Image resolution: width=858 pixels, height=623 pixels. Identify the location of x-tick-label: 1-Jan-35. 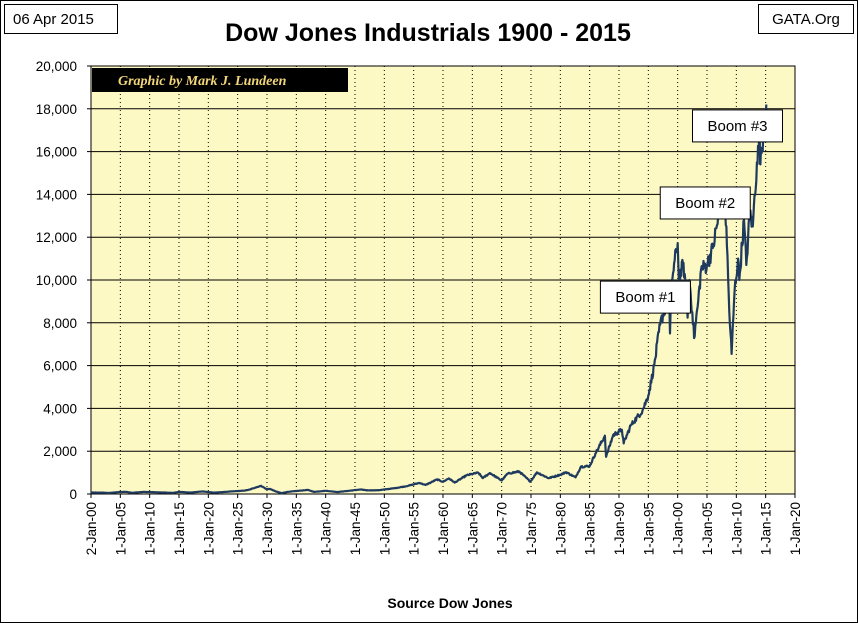
(296, 528).